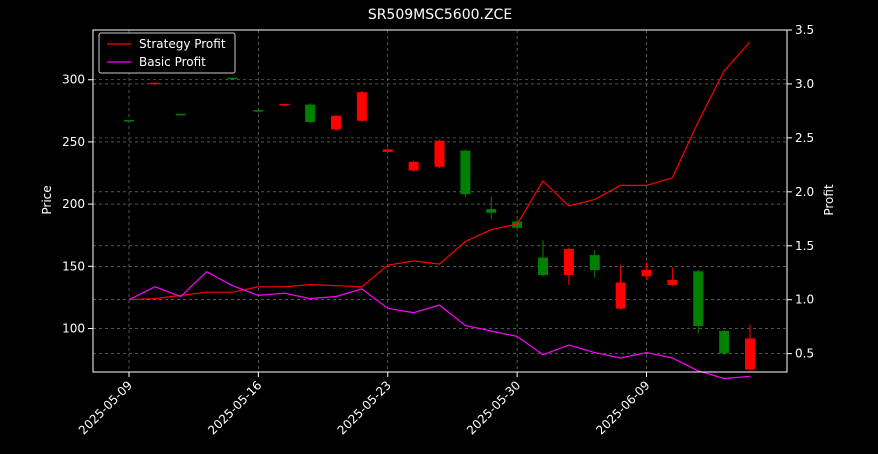 Image resolution: width=878 pixels, height=454 pixels. I want to click on legend-strategy-label: Strategy Profit, so click(182, 44).